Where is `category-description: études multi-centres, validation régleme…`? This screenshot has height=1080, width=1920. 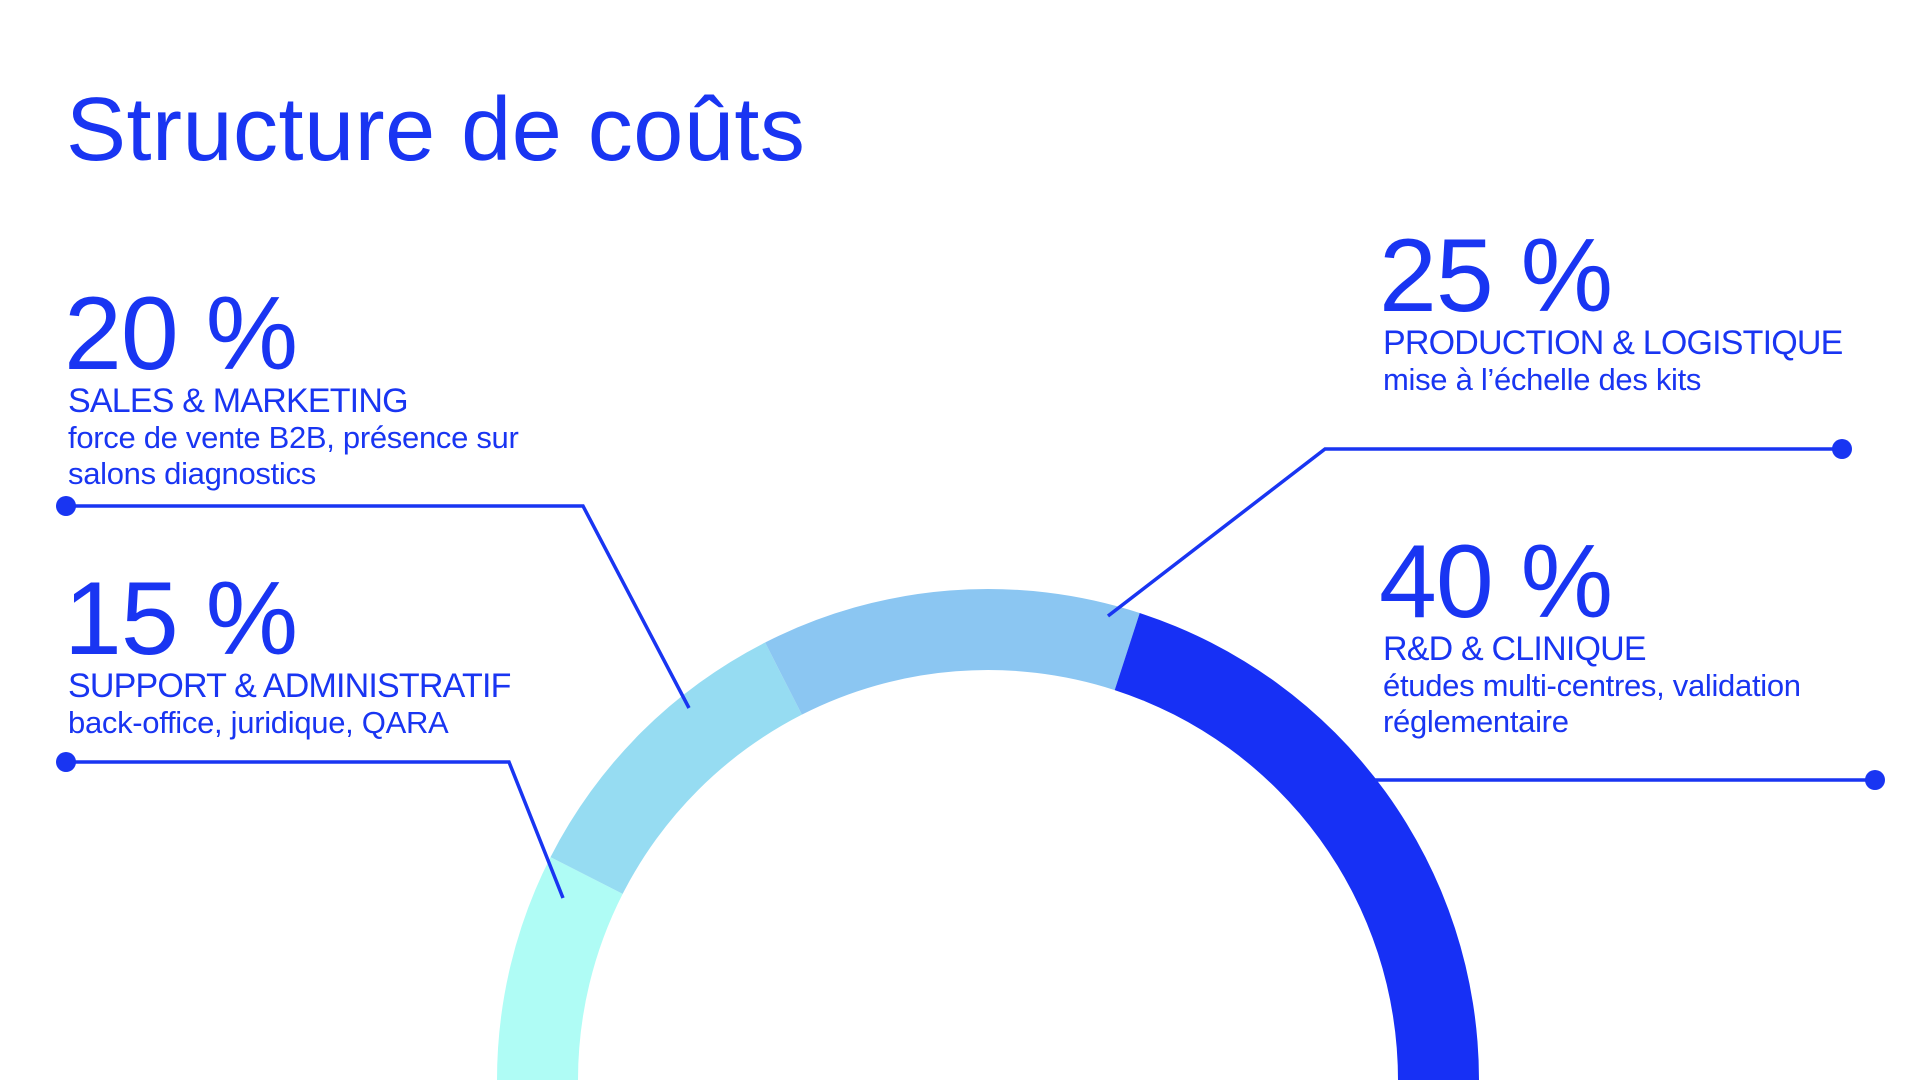 category-description: études multi-centres, validation régleme… is located at coordinates (1592, 704).